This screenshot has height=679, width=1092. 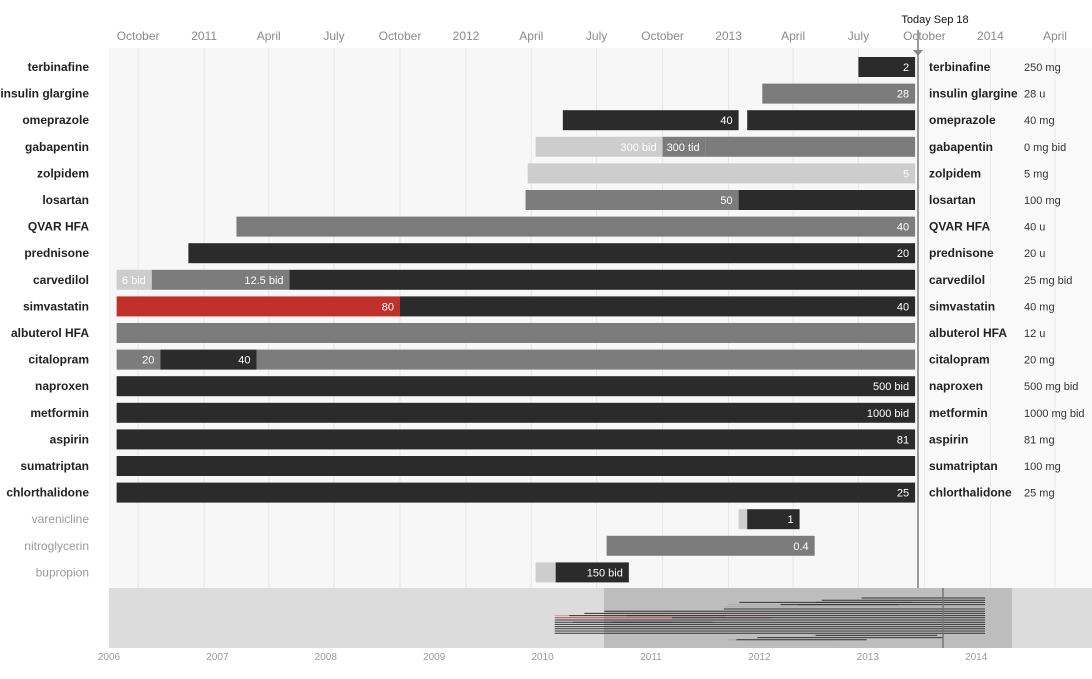 I want to click on medication-row: bupropion 150 bid, so click(x=332, y=572).